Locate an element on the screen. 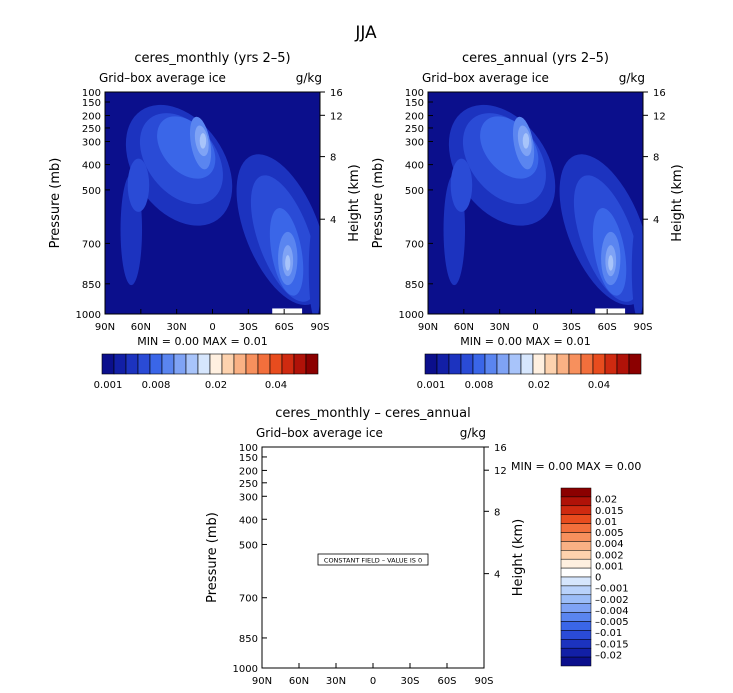 Image resolution: width=733 pixels, height=693 pixels. y-tick-label: 1000 is located at coordinates (245, 669).